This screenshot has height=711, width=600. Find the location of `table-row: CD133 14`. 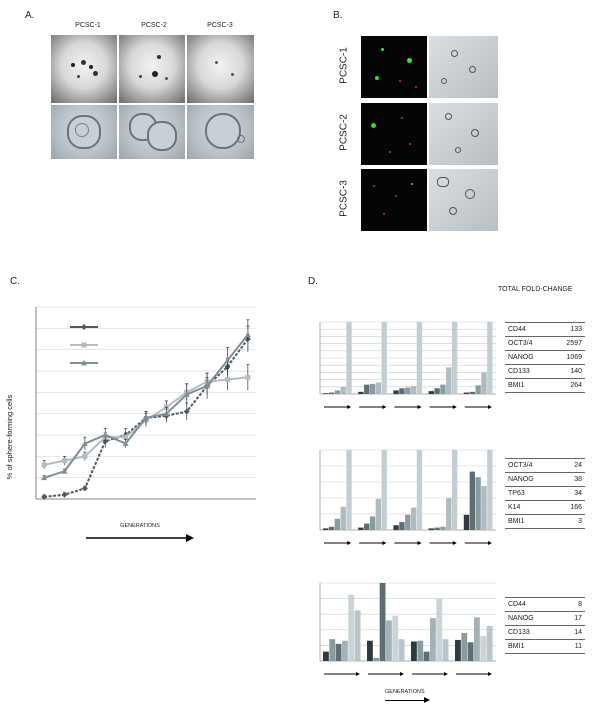

table-row: CD133 14 is located at coordinates (545, 632).